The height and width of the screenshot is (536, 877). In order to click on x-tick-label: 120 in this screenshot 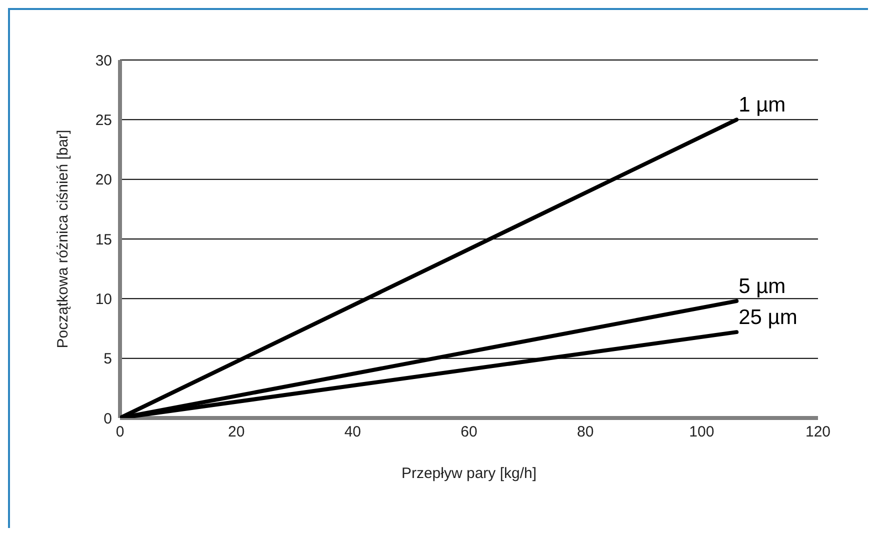, I will do `click(818, 432)`.